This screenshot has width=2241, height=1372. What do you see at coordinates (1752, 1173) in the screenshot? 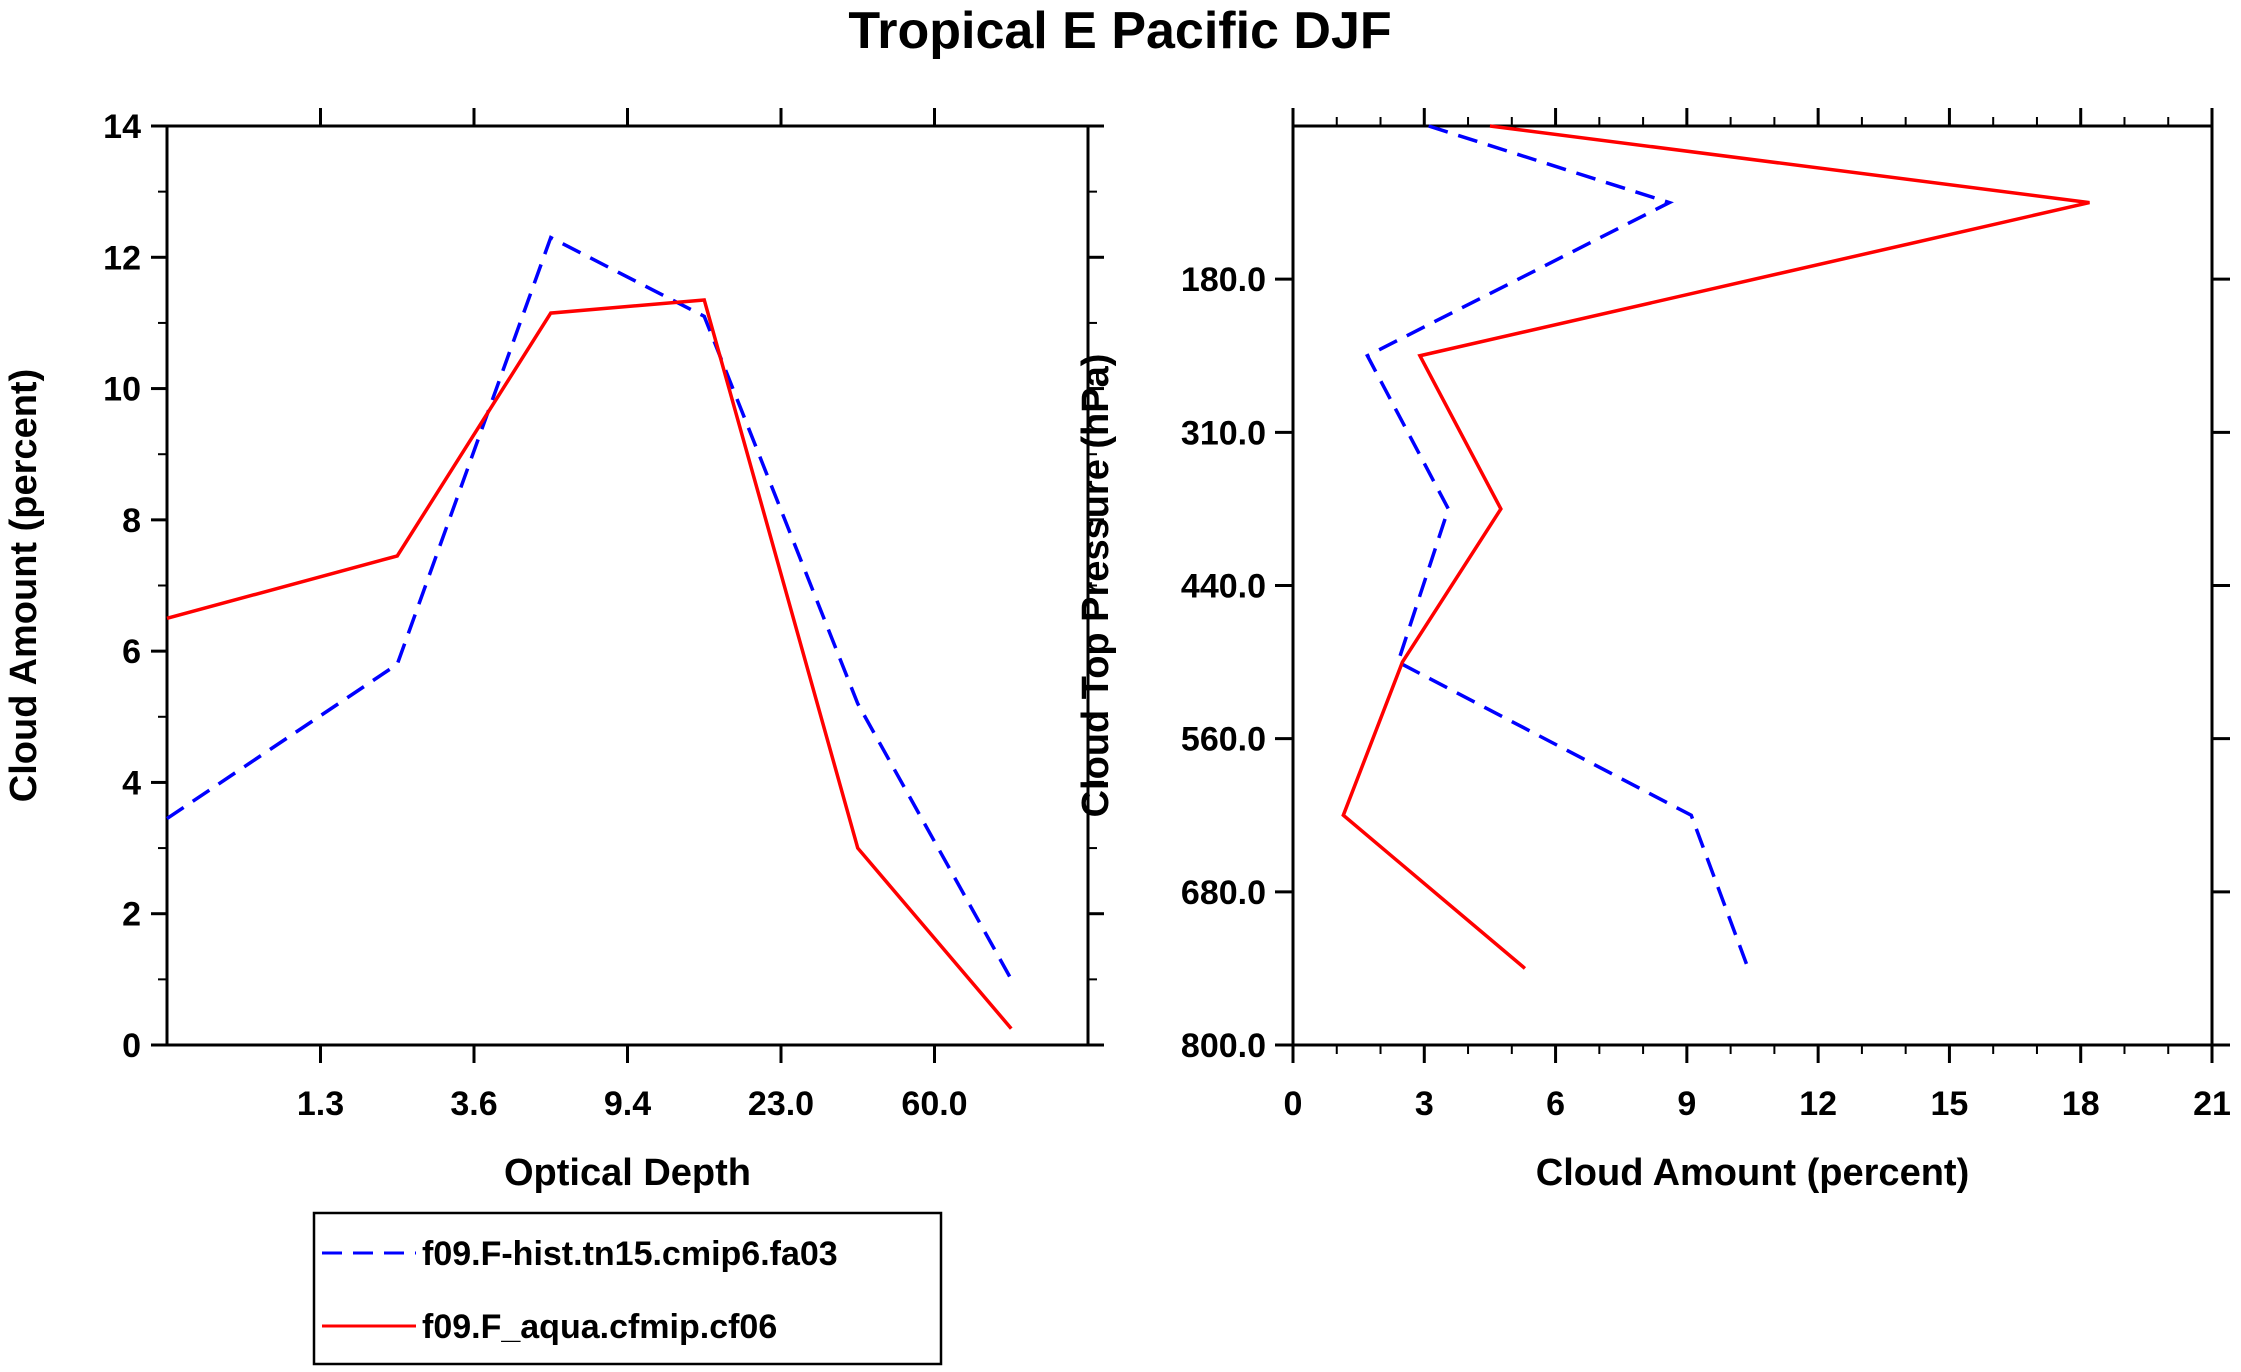
I see `right-x-axis-label: Cloud Amount (percent)` at bounding box center [1752, 1173].